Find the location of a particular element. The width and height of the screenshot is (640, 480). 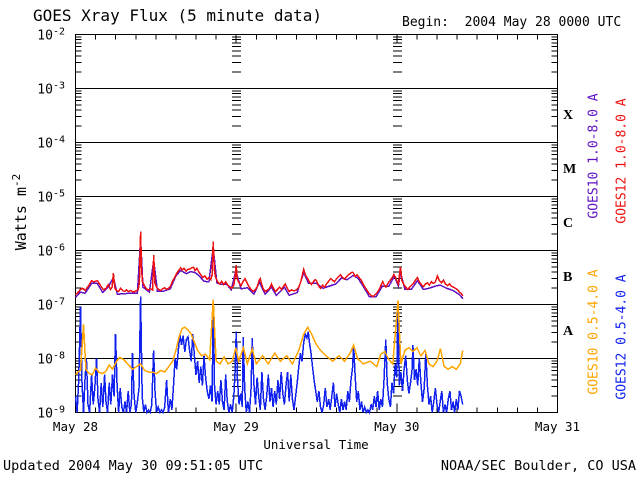

y-axis-title-exponent: -2 is located at coordinates (16, 180).